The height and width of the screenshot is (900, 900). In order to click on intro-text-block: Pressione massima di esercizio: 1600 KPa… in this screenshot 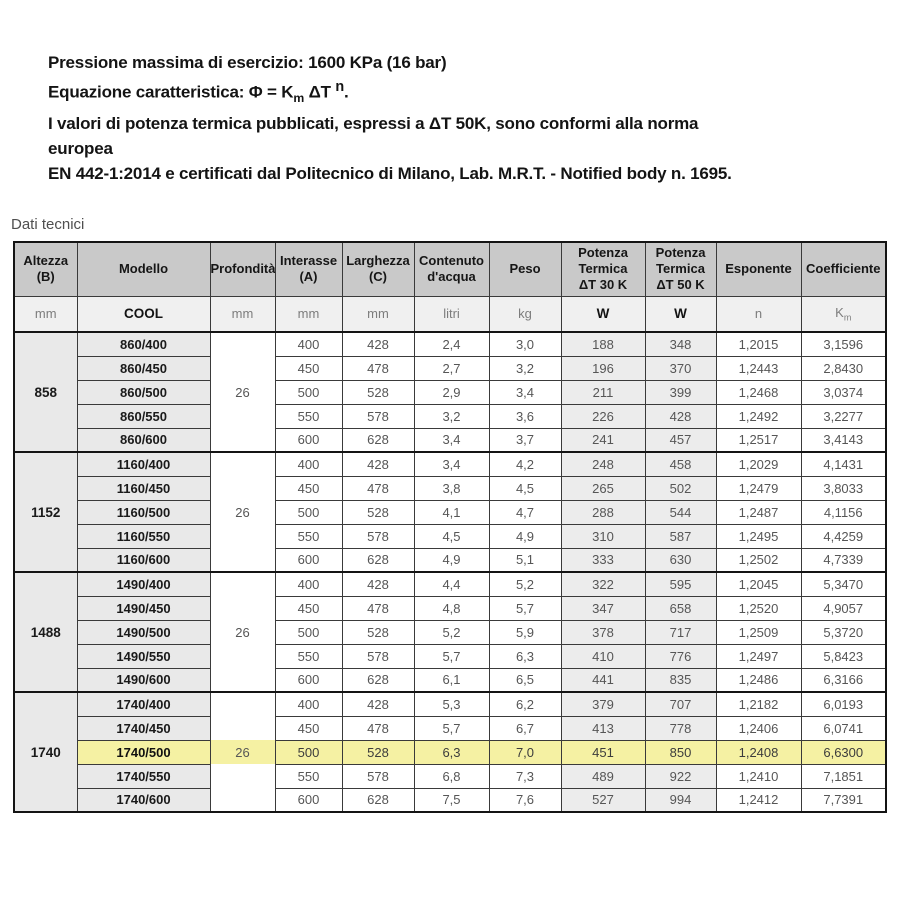, I will do `click(398, 118)`.